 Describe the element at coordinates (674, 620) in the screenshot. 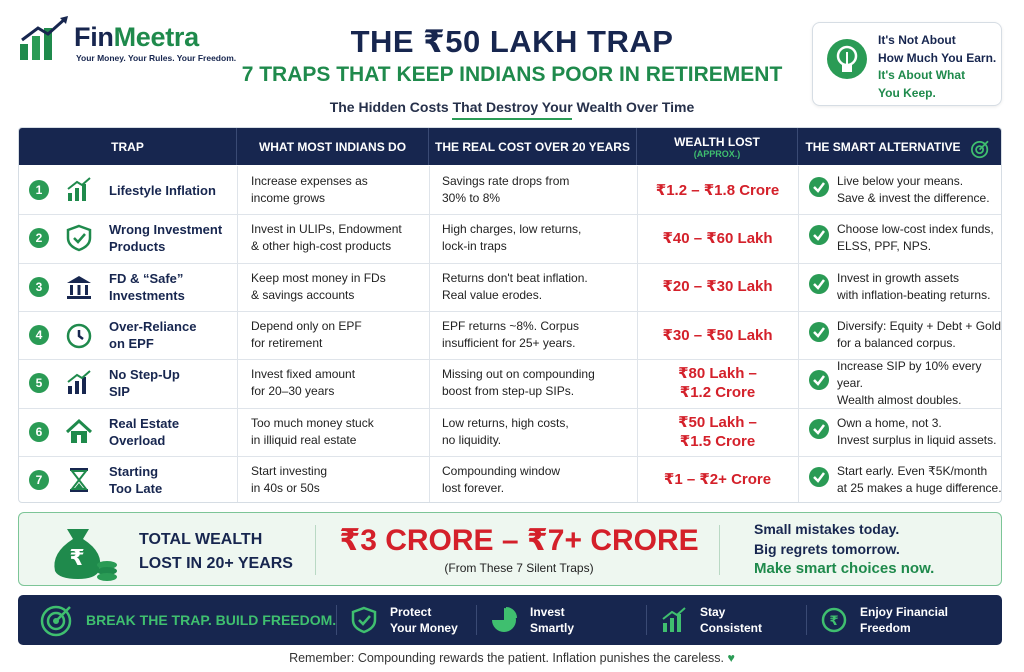

I see `footer-icon` at that location.